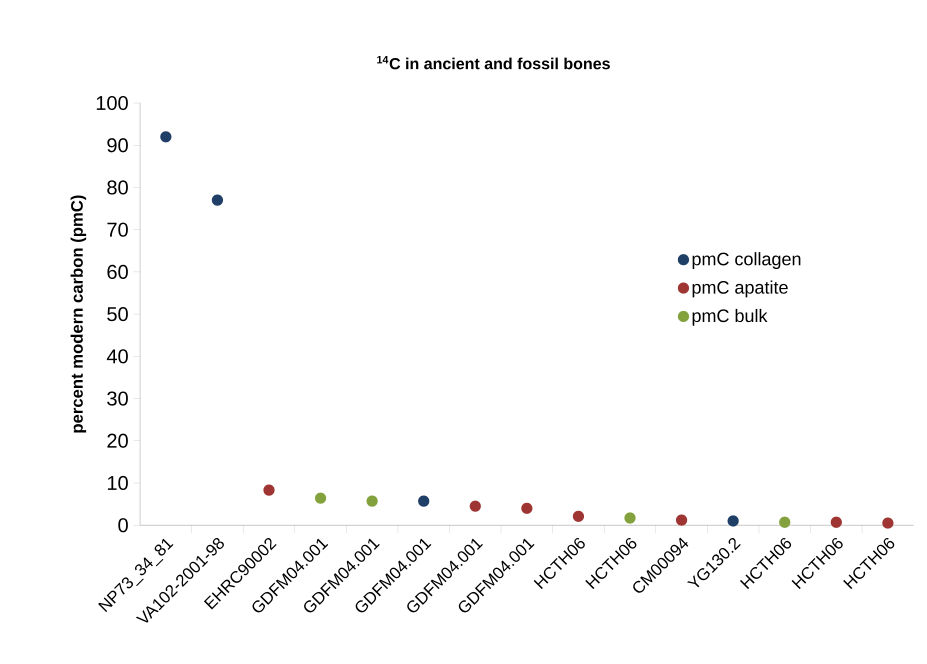 This screenshot has height=664, width=927. What do you see at coordinates (730, 317) in the screenshot?
I see `legend-label: pmC bulk` at bounding box center [730, 317].